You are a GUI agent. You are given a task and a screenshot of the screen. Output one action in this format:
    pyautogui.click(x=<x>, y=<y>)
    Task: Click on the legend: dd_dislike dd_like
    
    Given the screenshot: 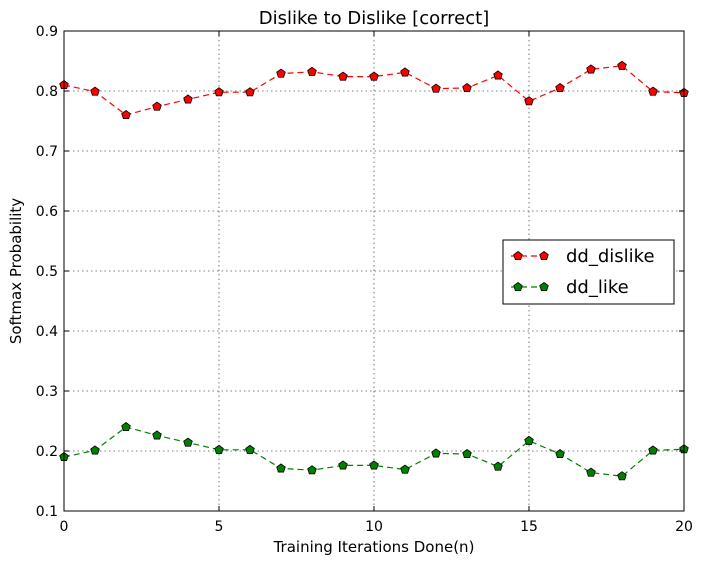 What is the action you would take?
    pyautogui.click(x=588, y=272)
    